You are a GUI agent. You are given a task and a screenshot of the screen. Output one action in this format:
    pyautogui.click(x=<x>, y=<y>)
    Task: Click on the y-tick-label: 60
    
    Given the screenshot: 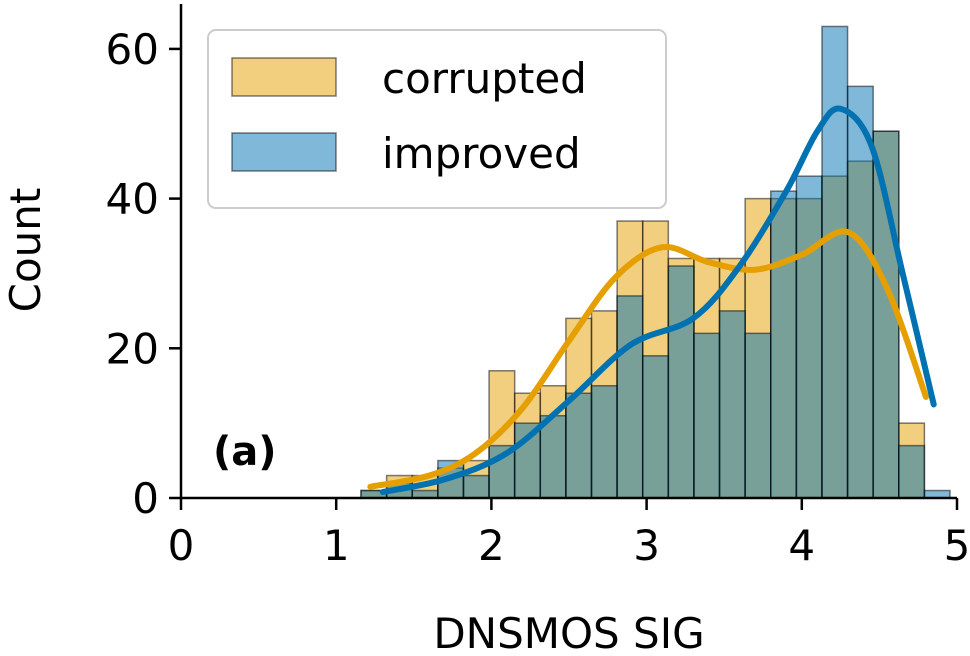 What is the action you would take?
    pyautogui.click(x=132, y=49)
    